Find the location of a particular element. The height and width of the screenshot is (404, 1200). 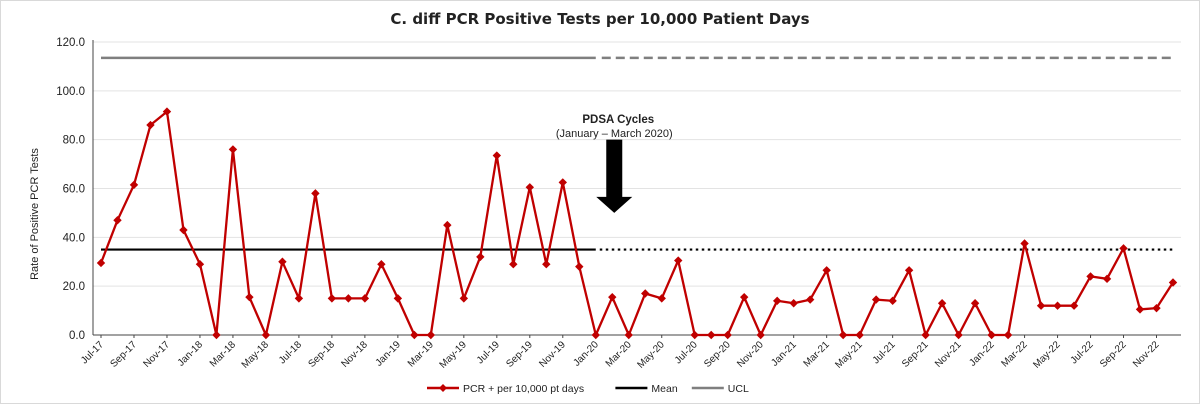

x-tick-label: May-21 is located at coordinates (849, 355).